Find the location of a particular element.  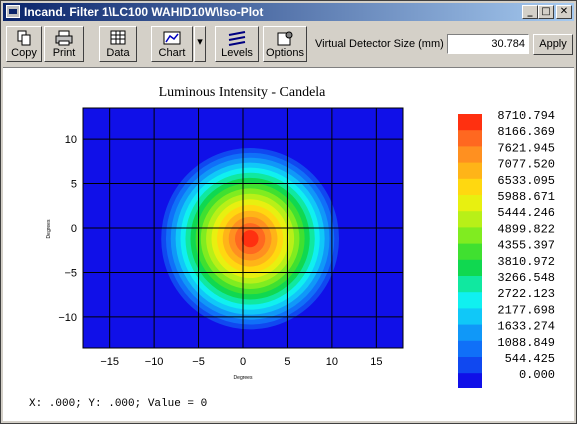

legend-label: 3810.972 is located at coordinates (526, 262).